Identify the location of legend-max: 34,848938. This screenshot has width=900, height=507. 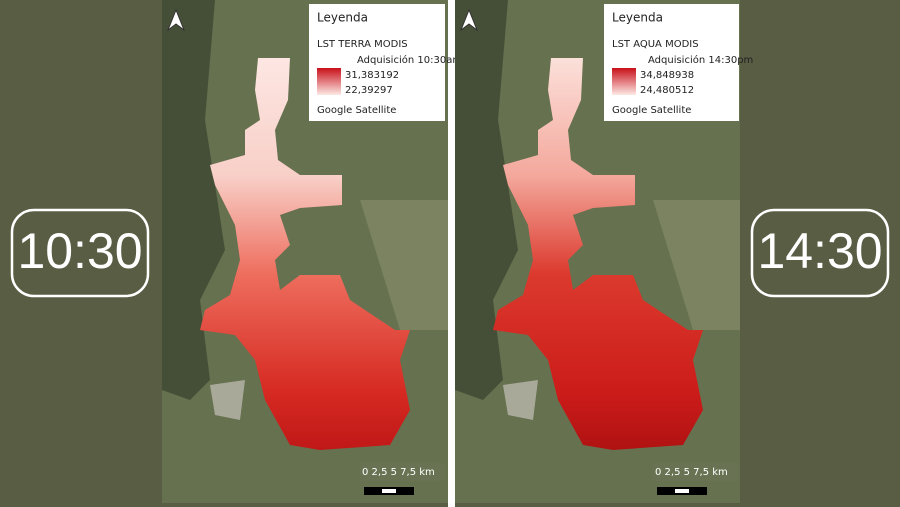
(667, 75).